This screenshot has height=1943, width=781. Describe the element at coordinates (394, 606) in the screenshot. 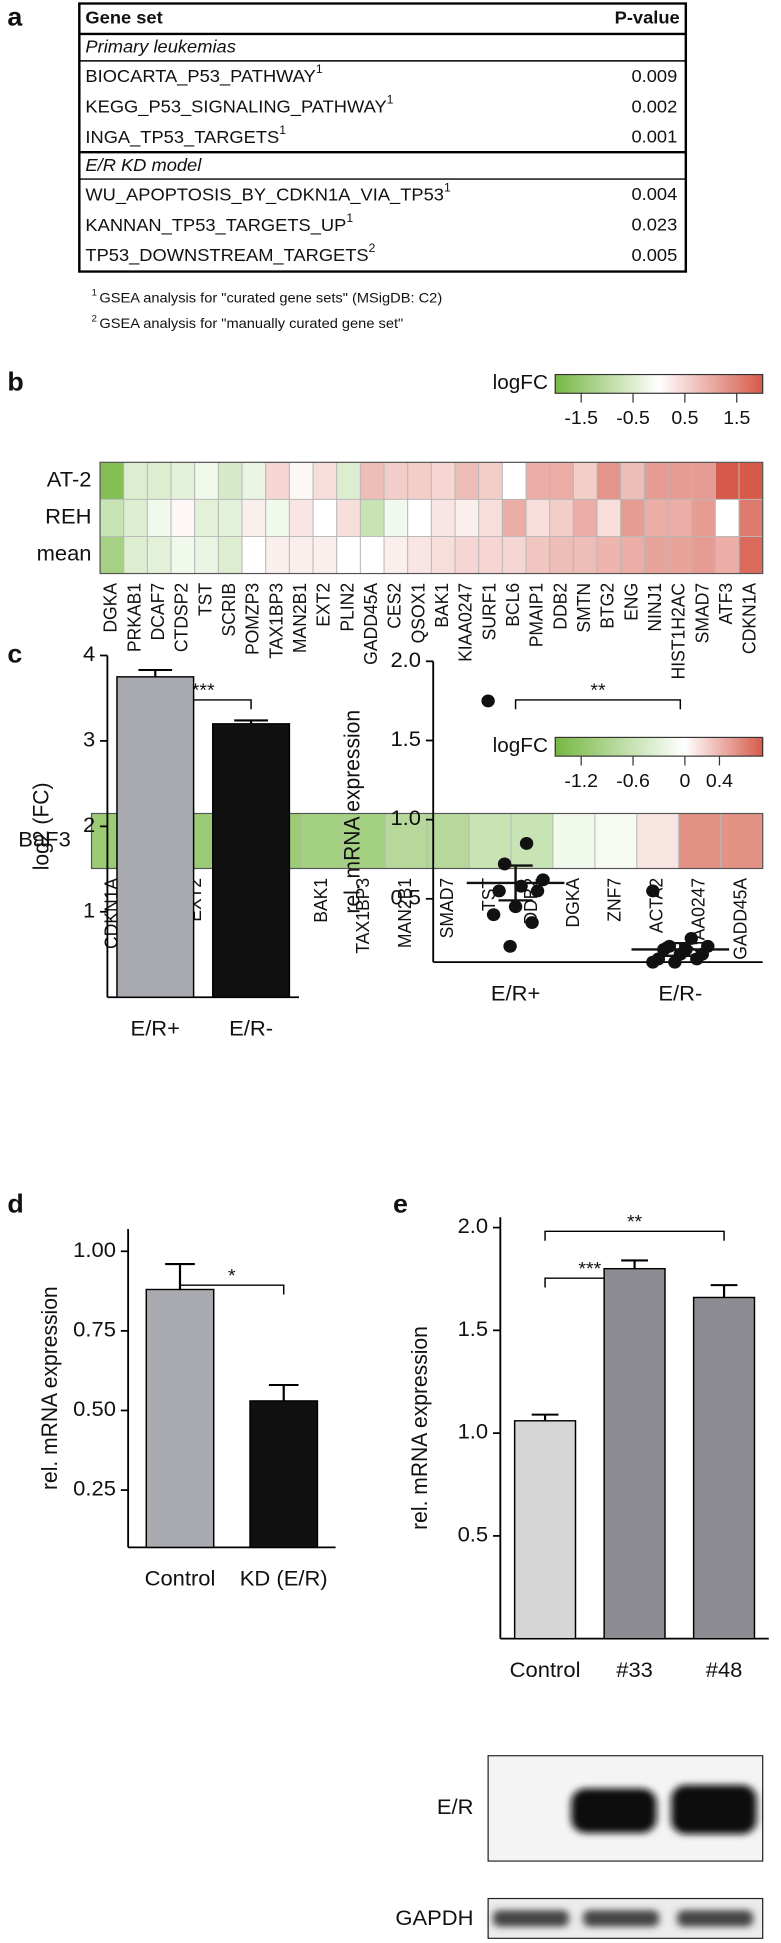

I see `column-label: CES2` at that location.